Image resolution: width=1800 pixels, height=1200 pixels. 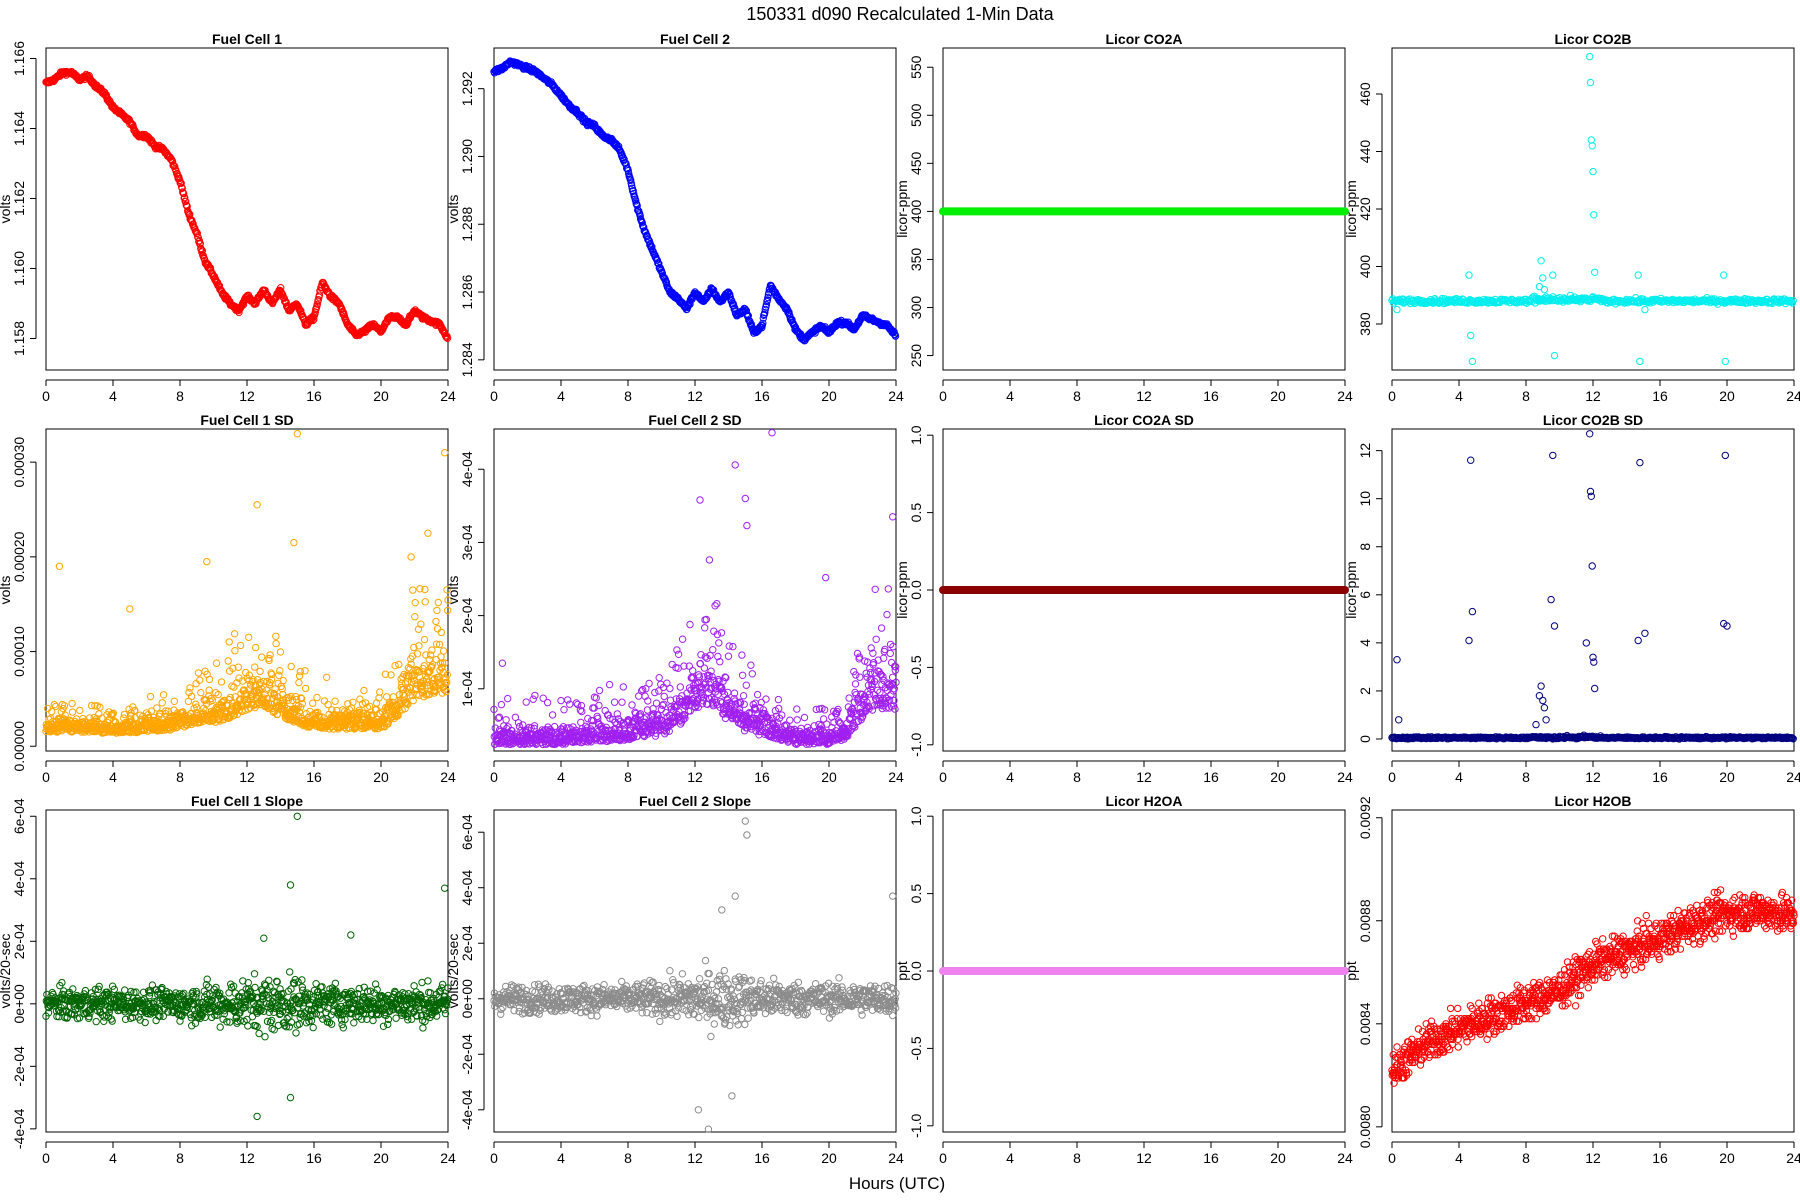 What do you see at coordinates (467, 88) in the screenshot?
I see `y-tick-label: 1.292` at bounding box center [467, 88].